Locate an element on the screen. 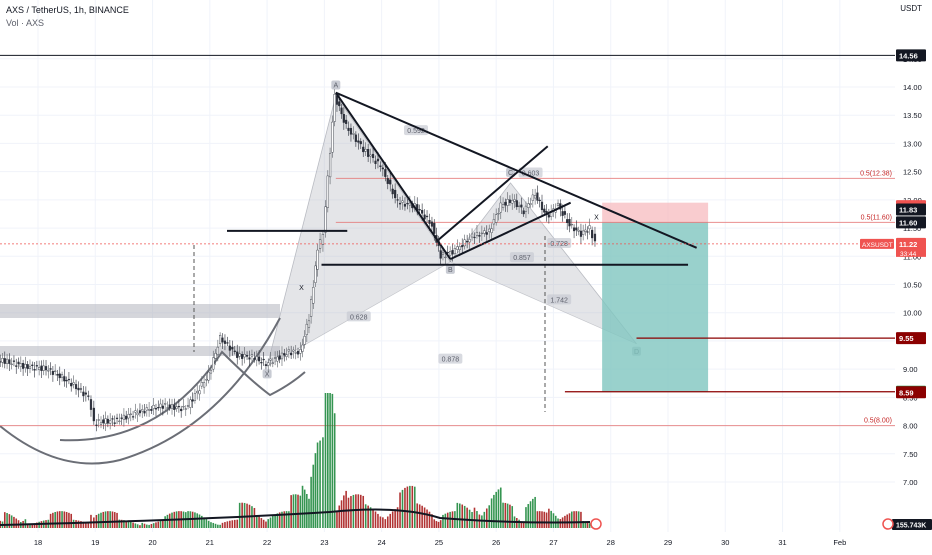 The height and width of the screenshot is (555, 932). volume-ma-line is located at coordinates (295, 517).